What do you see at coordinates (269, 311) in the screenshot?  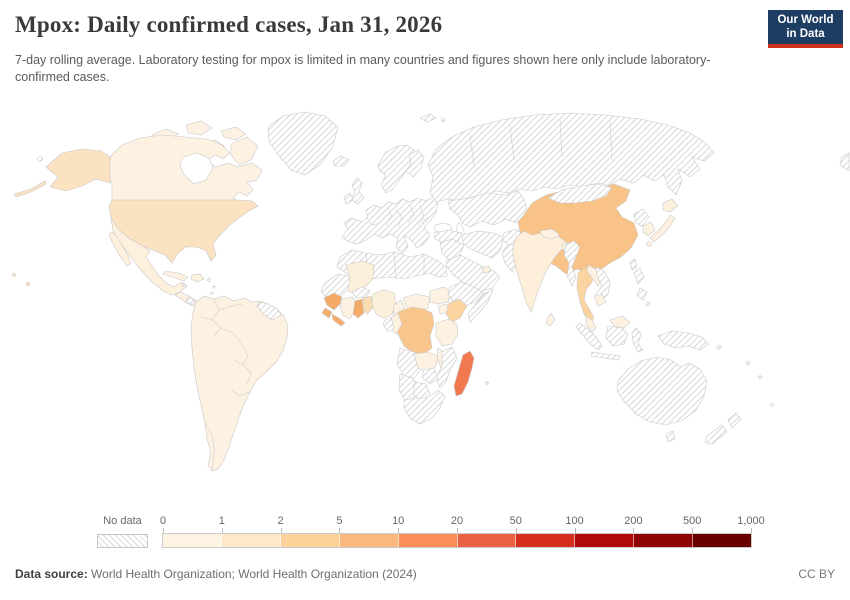 I see `country-guyanas` at bounding box center [269, 311].